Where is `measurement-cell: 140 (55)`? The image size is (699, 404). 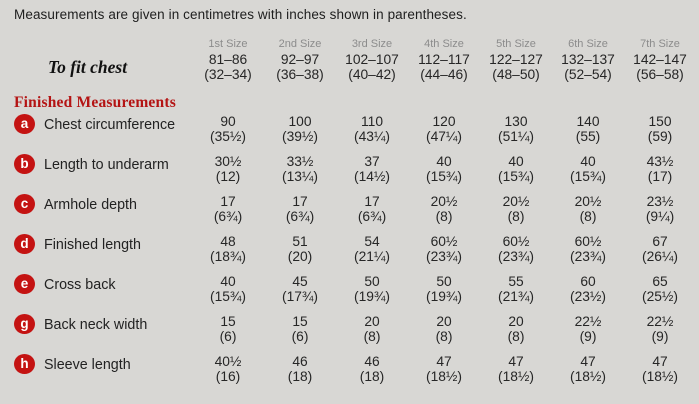
measurement-cell: 140 (55) is located at coordinates (588, 132).